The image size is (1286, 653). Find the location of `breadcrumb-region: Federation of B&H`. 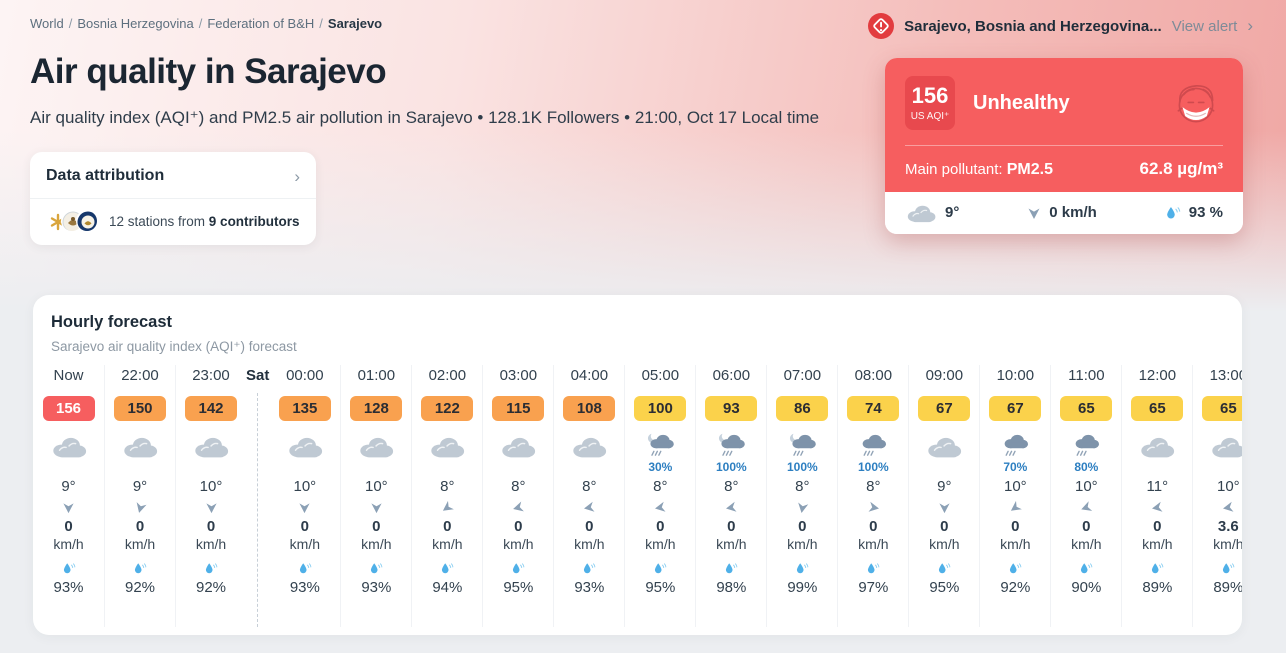

breadcrumb-region: Federation of B&H is located at coordinates (261, 23).